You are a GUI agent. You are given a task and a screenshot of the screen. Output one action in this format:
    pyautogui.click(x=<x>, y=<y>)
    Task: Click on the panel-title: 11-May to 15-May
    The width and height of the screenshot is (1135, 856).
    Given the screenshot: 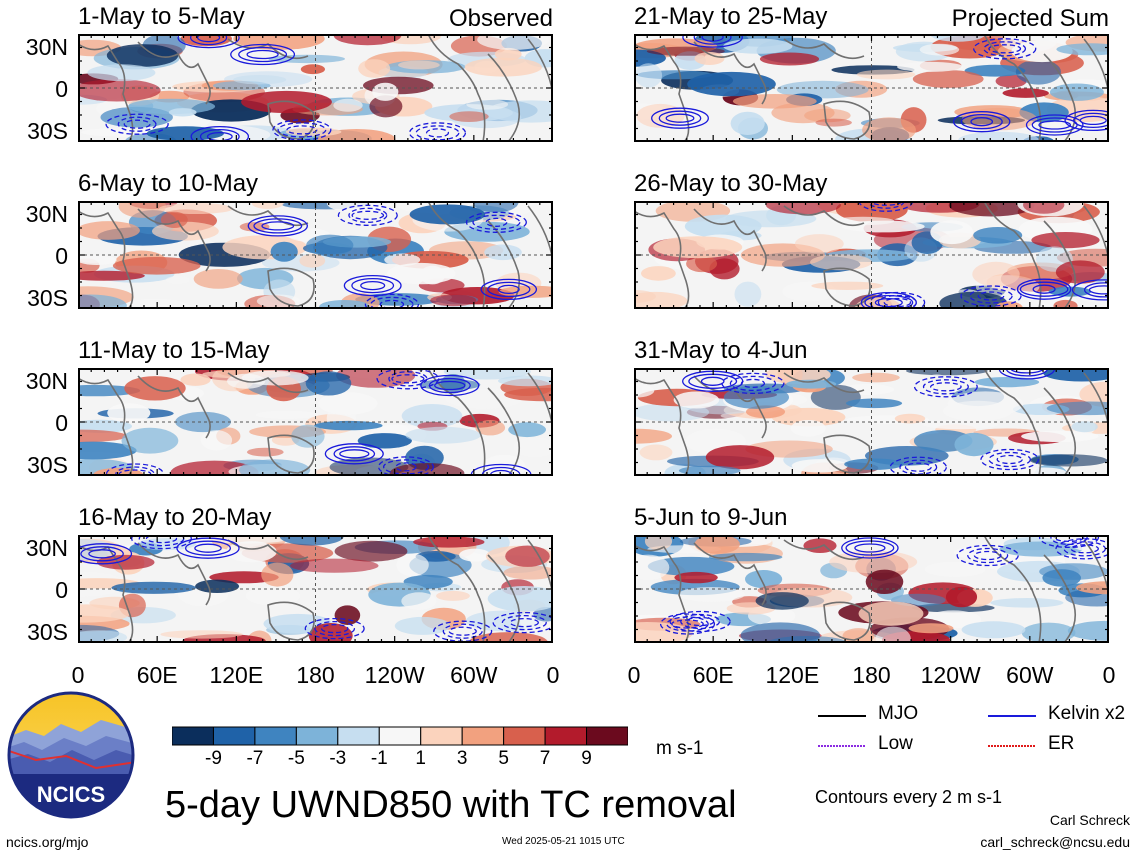 What is the action you would take?
    pyautogui.click(x=174, y=350)
    